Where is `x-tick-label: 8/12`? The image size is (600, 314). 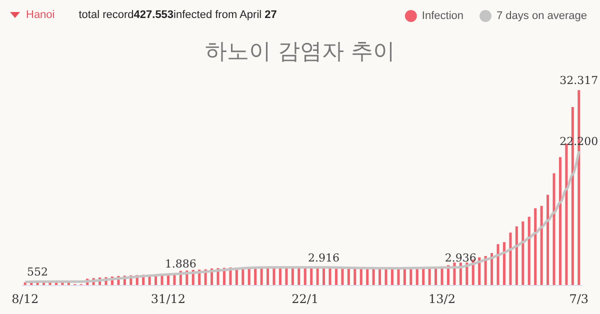 x-tick-label: 8/12 is located at coordinates (25, 299).